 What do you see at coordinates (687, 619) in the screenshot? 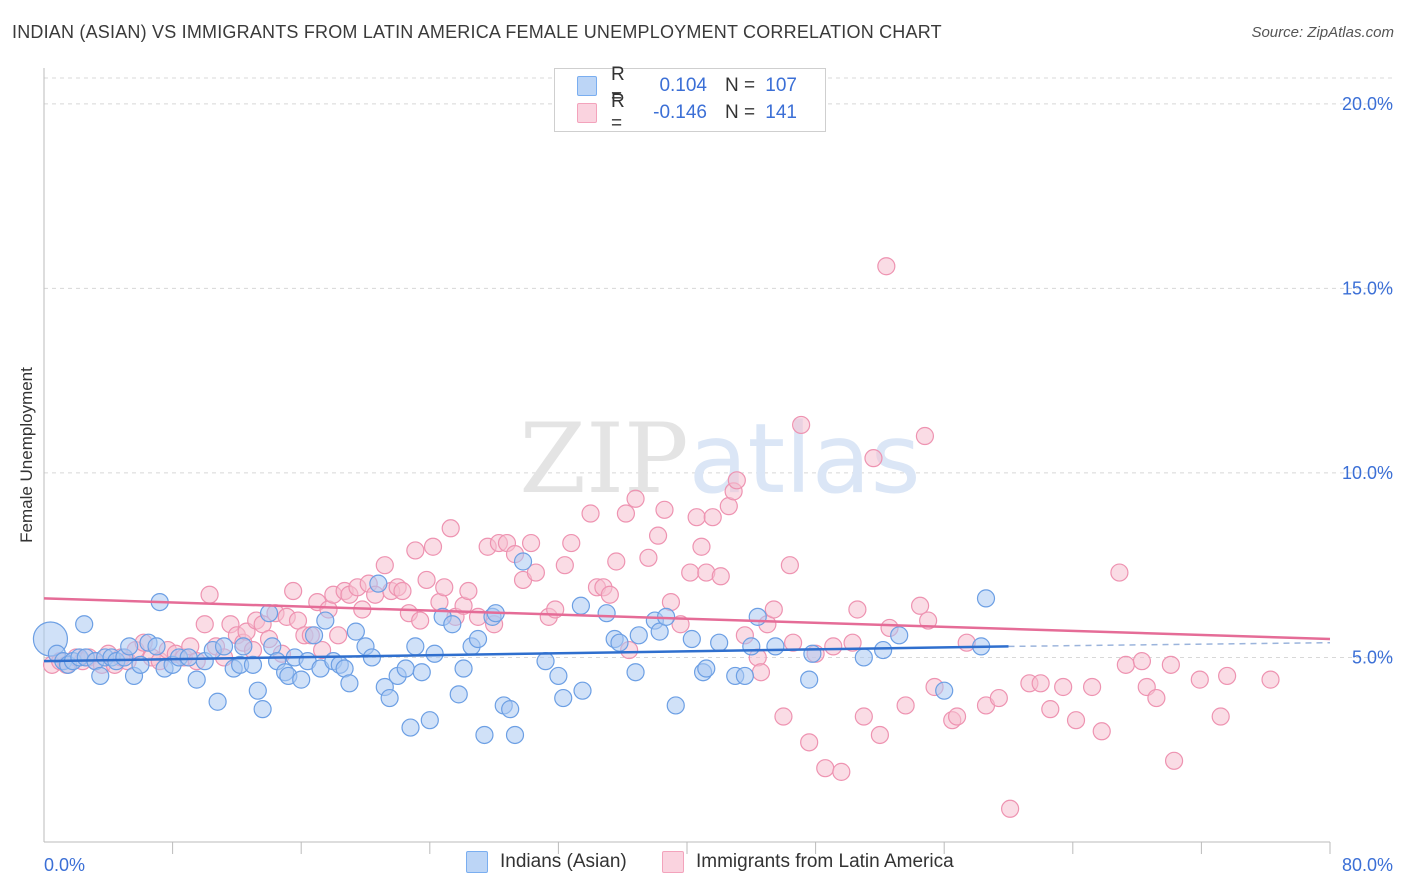
I see `latin-america-trend-line` at bounding box center [687, 619].